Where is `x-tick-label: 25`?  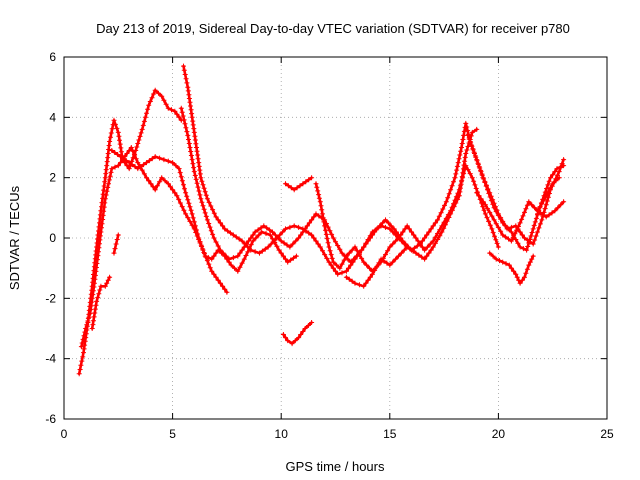
x-tick-label: 25 is located at coordinates (607, 434).